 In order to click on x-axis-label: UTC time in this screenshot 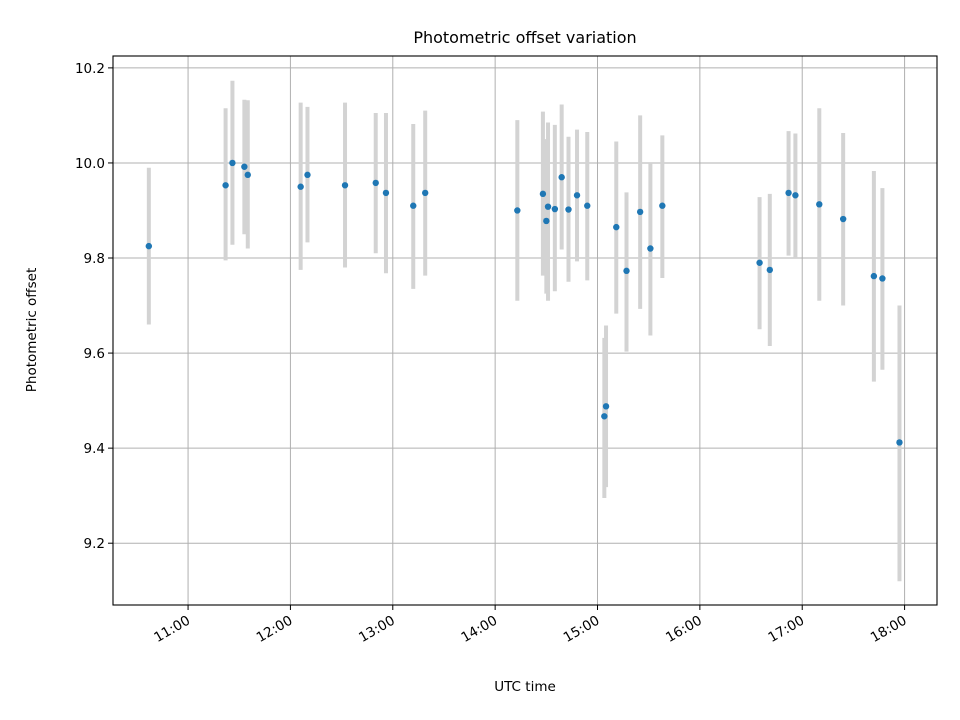, I will do `click(525, 687)`.